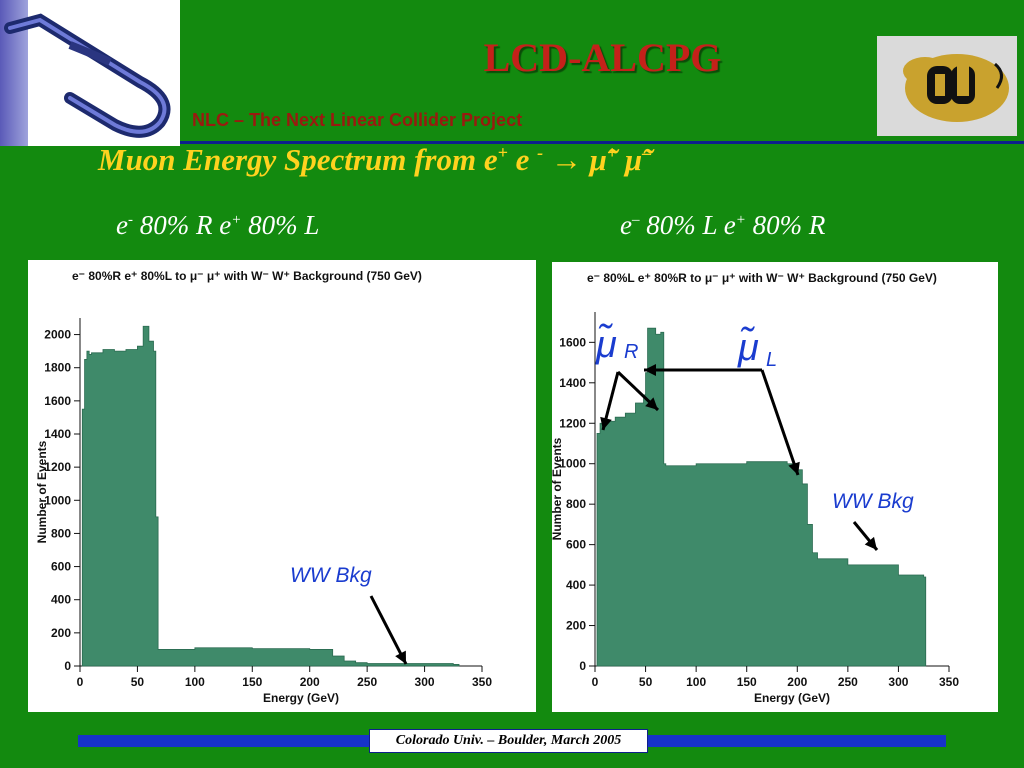 This screenshot has height=768, width=1024. What do you see at coordinates (502, 152) in the screenshot?
I see `heading-sup-plus: +` at bounding box center [502, 152].